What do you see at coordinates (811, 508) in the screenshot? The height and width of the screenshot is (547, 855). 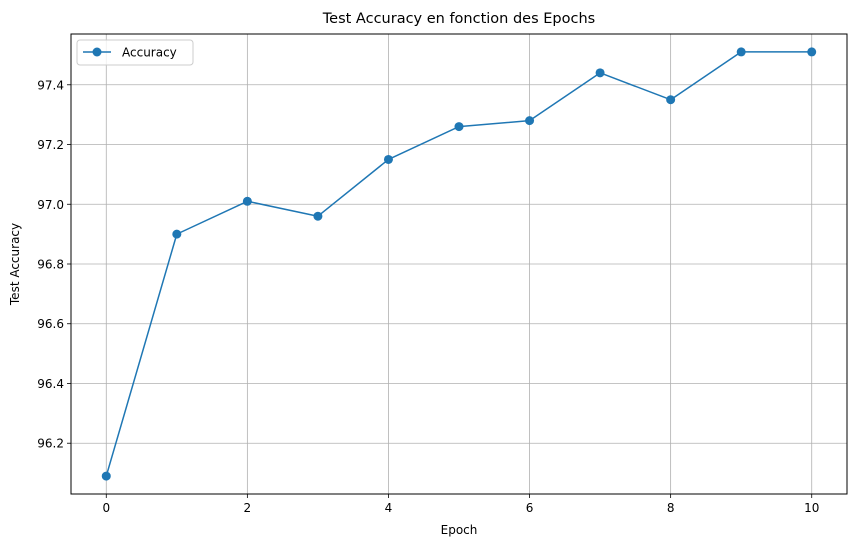 I see `x-tick-label: 10` at bounding box center [811, 508].